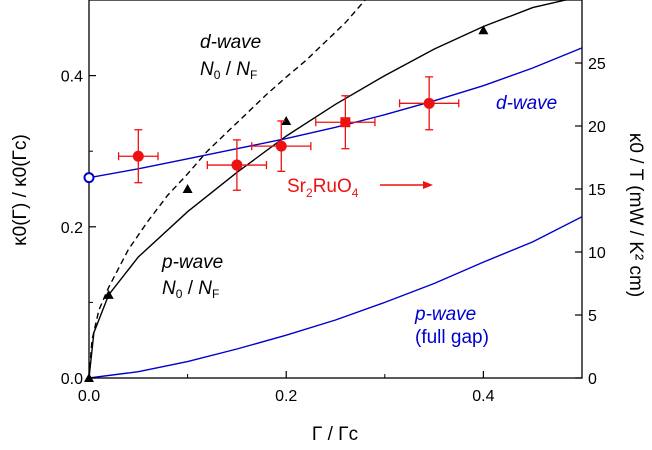  What do you see at coordinates (526, 103) in the screenshot?
I see `annotation-dwave-blue: d-wave` at bounding box center [526, 103].